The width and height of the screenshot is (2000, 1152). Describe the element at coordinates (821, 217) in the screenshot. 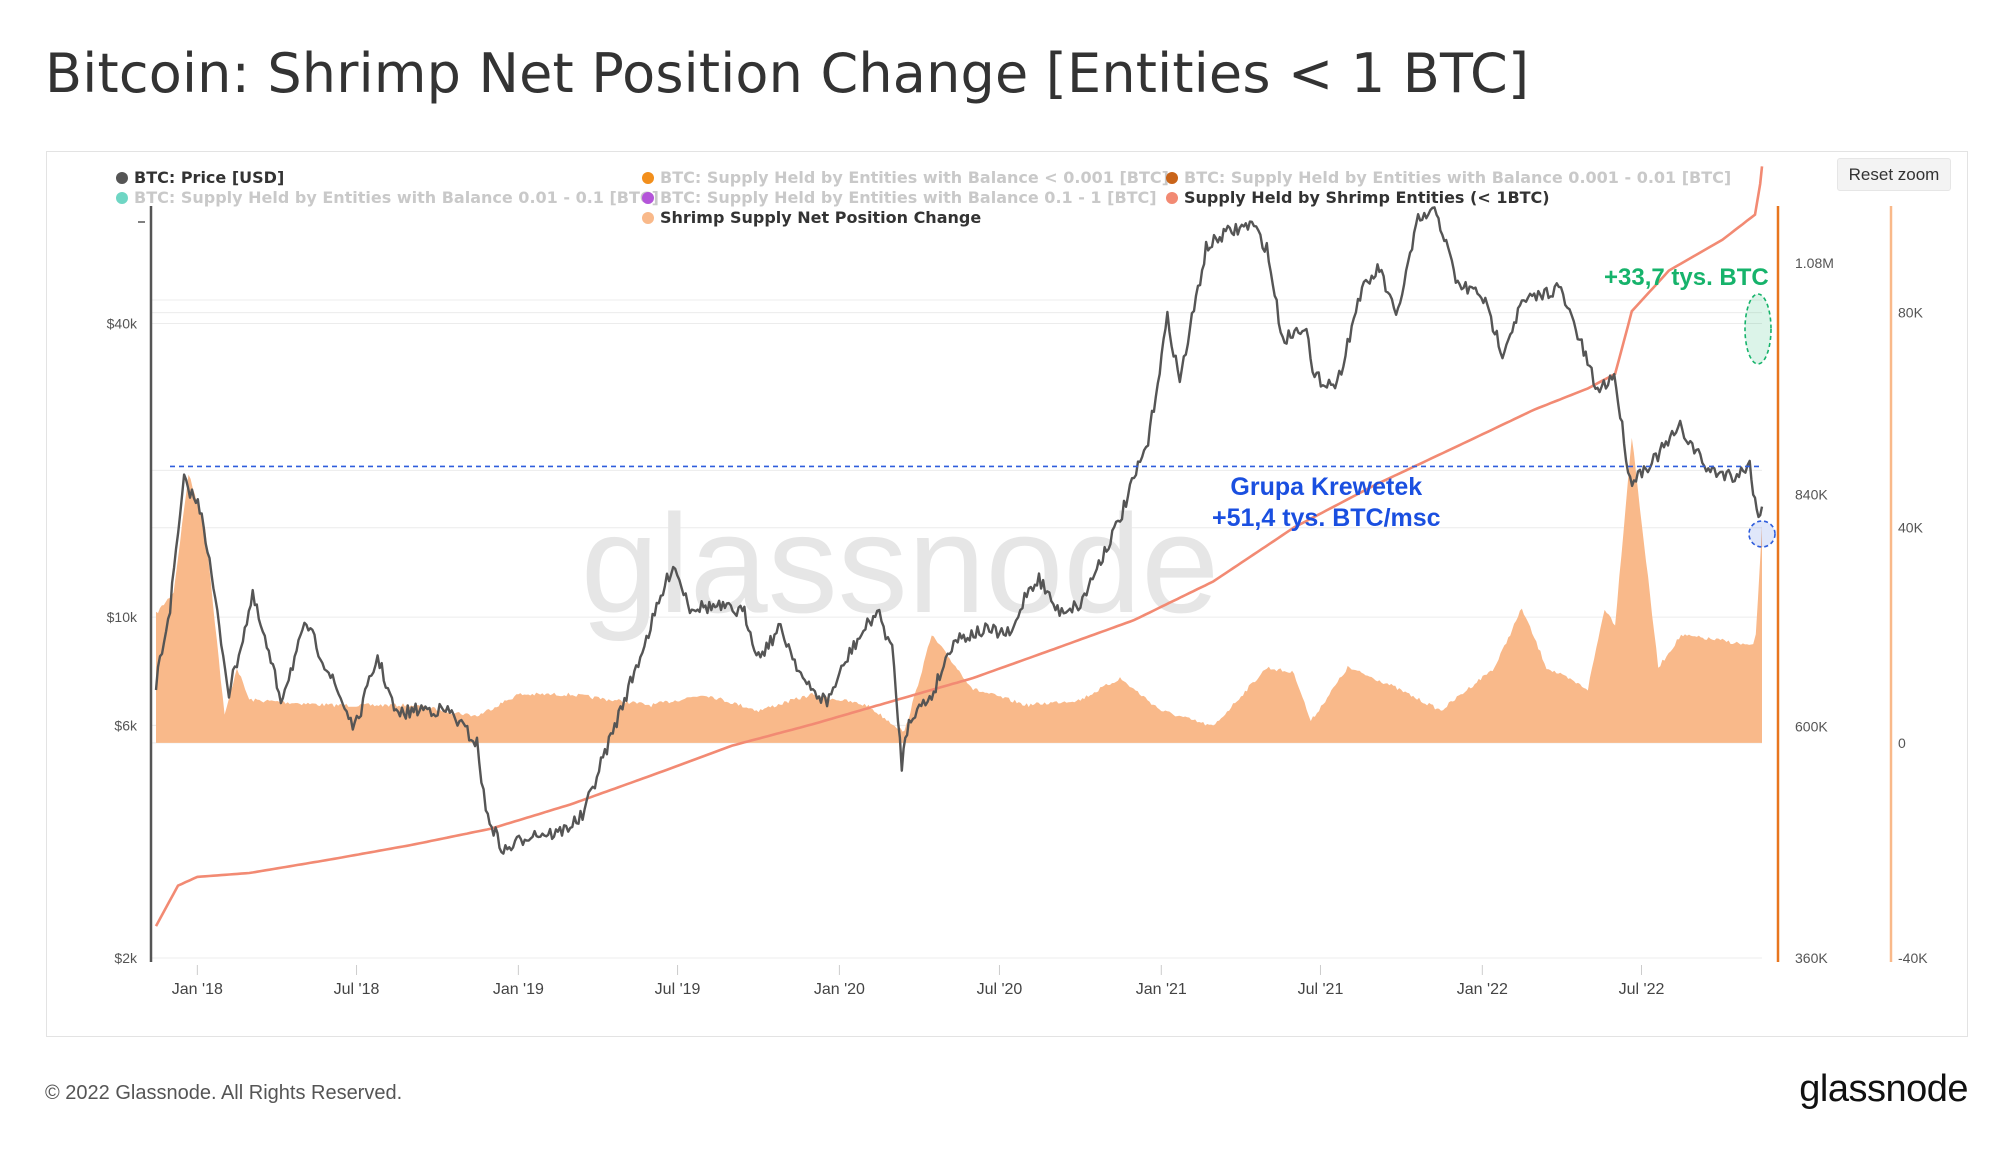

I see `legend-label: Shrimp Supply Net Position Change` at that location.